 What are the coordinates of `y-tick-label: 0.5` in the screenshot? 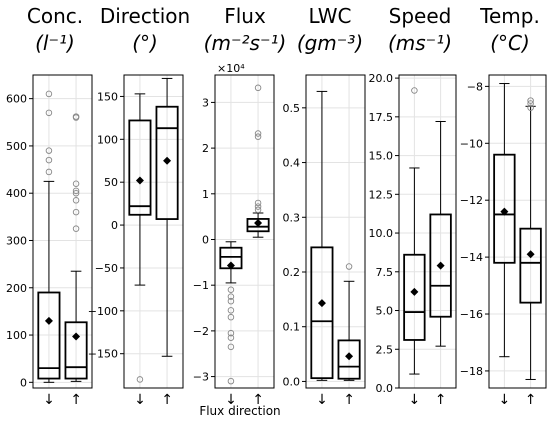 It's located at (292, 108).